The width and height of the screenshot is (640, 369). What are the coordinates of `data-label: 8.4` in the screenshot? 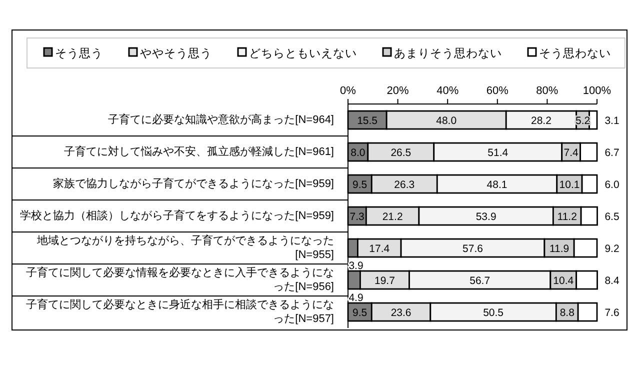 It's located at (612, 281).